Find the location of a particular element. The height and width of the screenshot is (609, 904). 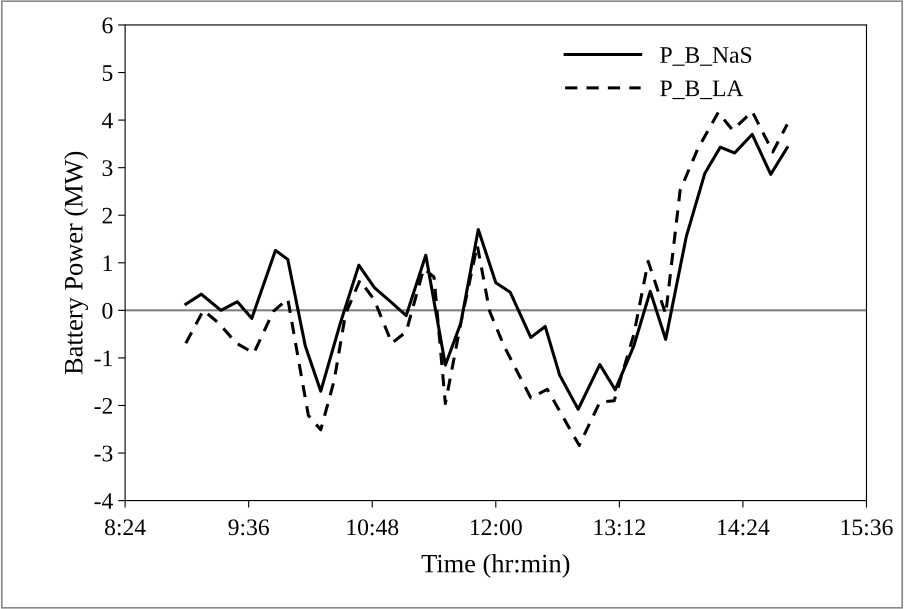

y-tick-label: 4 is located at coordinates (107, 120).